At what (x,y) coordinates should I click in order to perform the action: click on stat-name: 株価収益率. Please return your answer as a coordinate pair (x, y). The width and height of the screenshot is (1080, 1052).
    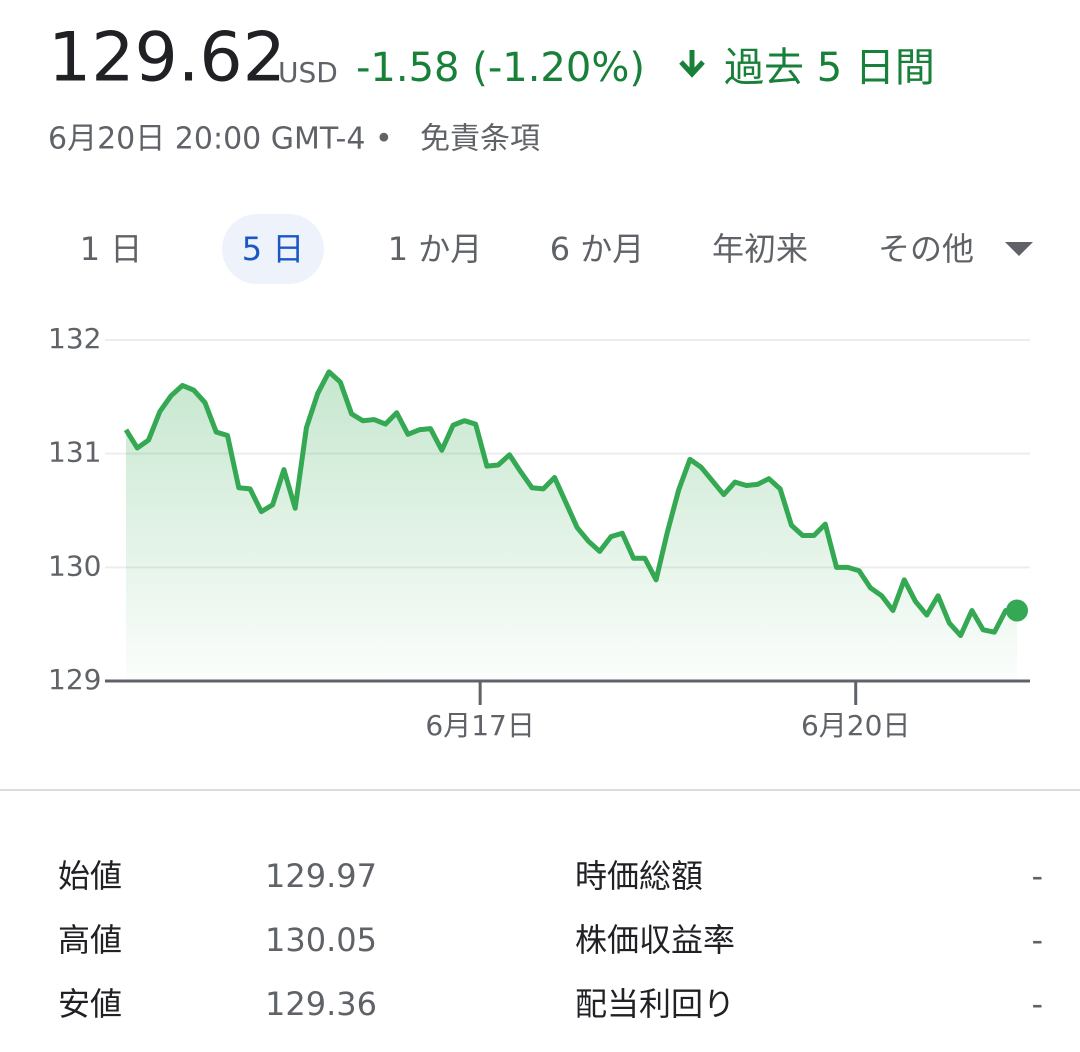
    Looking at the image, I should click on (655, 940).